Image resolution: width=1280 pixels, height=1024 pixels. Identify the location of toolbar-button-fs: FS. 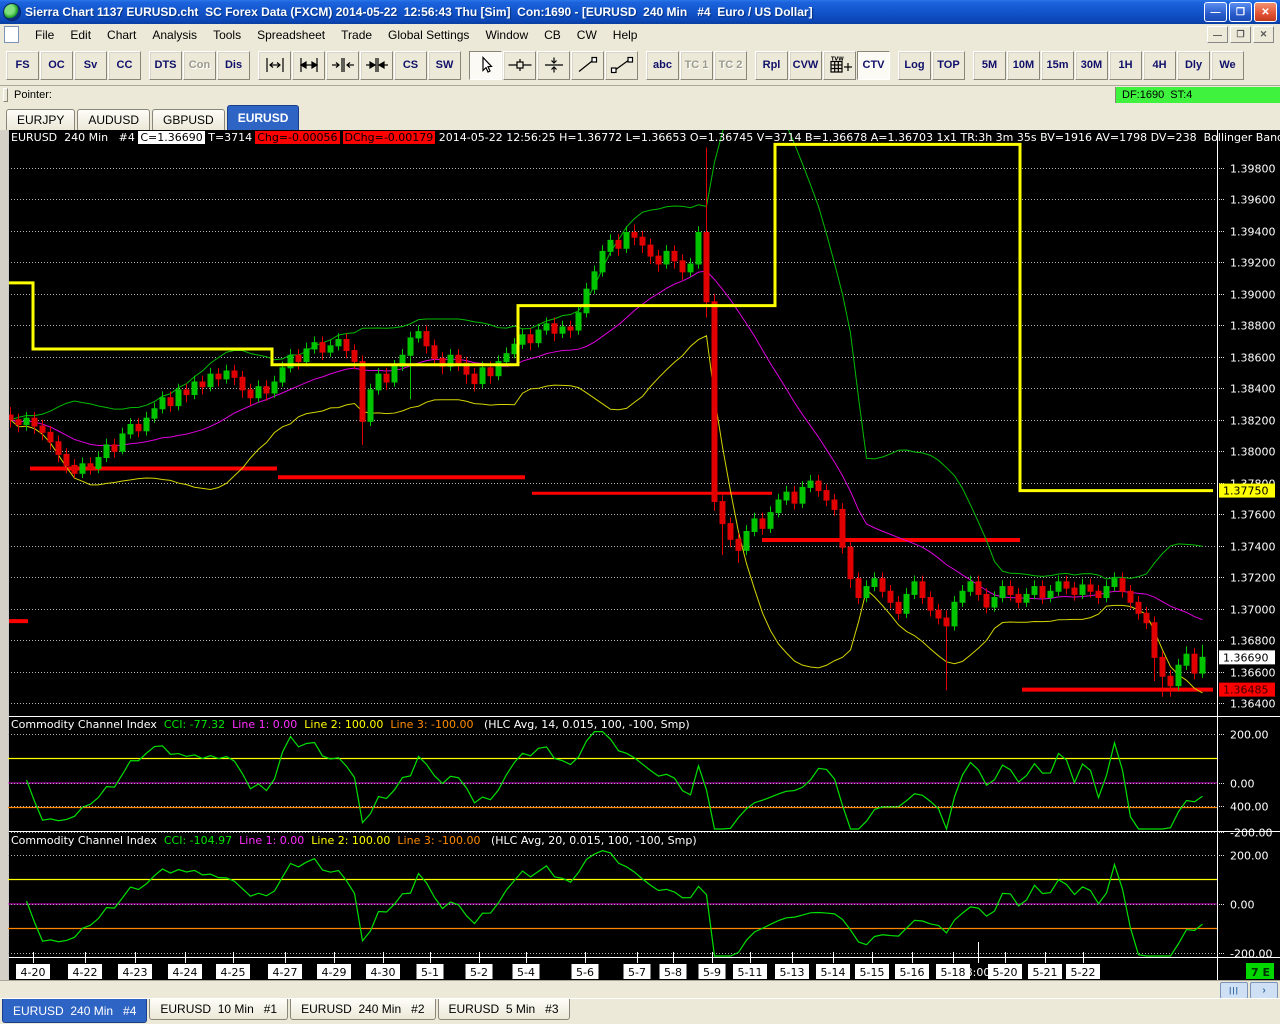
(22, 65).